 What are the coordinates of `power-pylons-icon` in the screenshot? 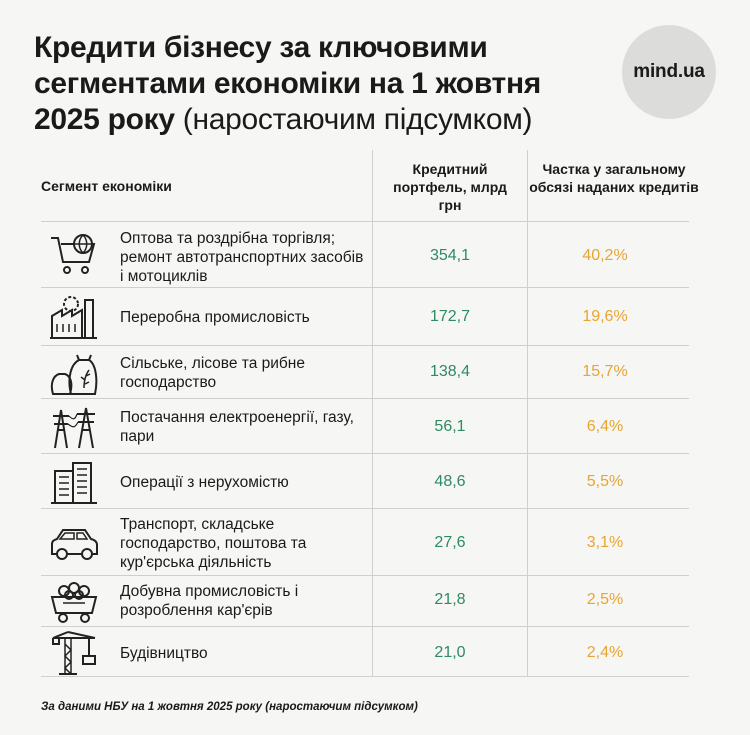 It's located at (74, 427).